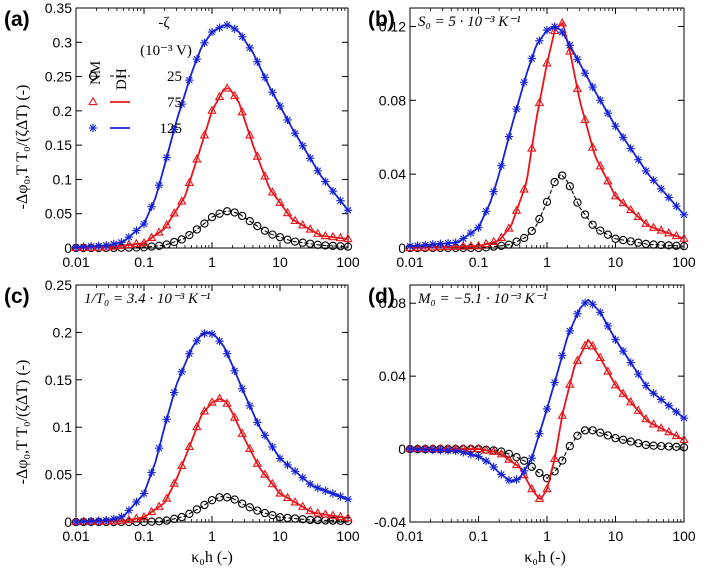 The height and width of the screenshot is (568, 708). What do you see at coordinates (212, 557) in the screenshot?
I see `x-axis-label-left: κ₀h (-)` at bounding box center [212, 557].